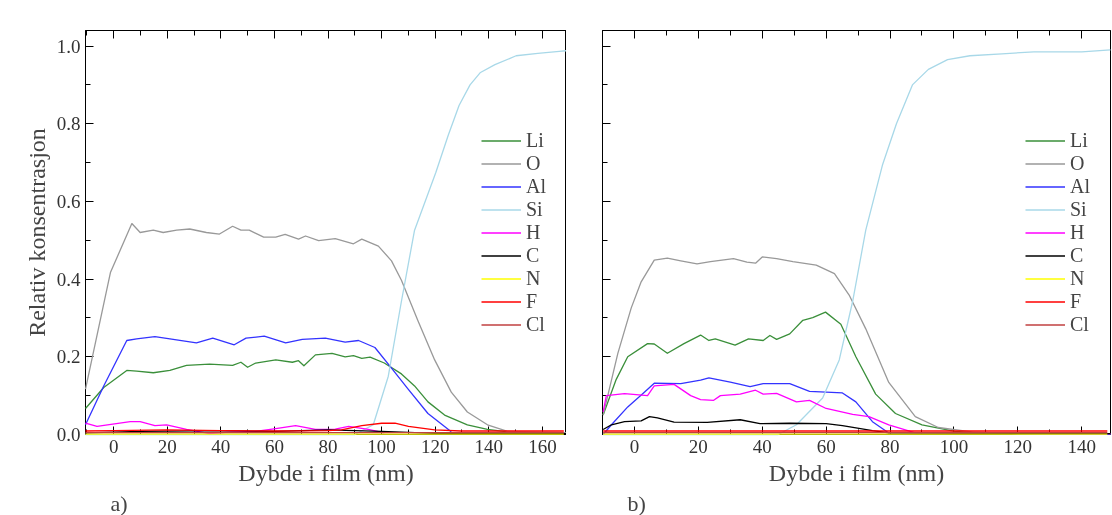 Image resolution: width=1112 pixels, height=515 pixels. What do you see at coordinates (68, 124) in the screenshot?
I see `y-tick-label: 0.8` at bounding box center [68, 124].